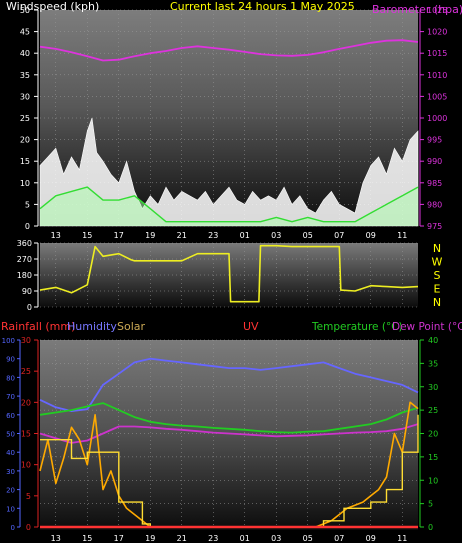 This screenshot has width=462, height=543. What do you see at coordinates (276, 235) in the screenshot?
I see `time-tick-label: 03` at bounding box center [276, 235].